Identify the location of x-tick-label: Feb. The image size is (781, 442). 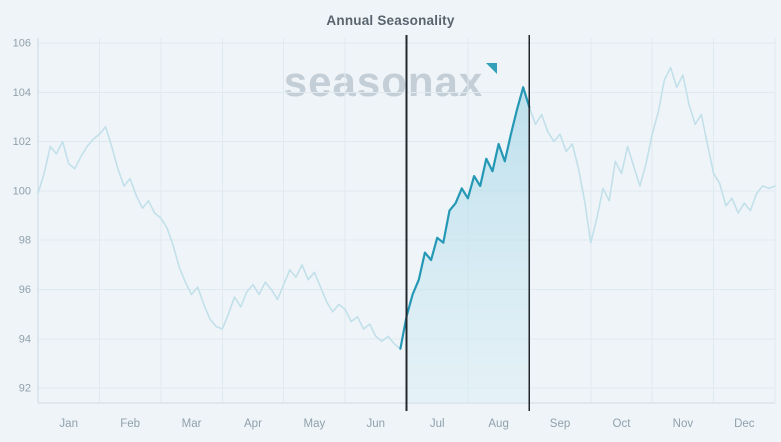
(130, 424).